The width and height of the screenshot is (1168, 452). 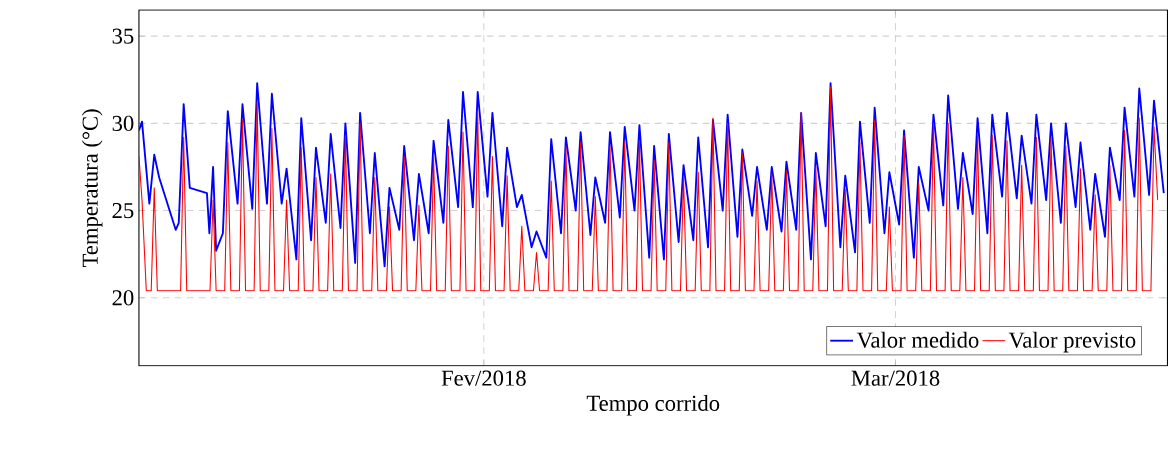 What do you see at coordinates (123, 298) in the screenshot?
I see `y-tick-label: 20` at bounding box center [123, 298].